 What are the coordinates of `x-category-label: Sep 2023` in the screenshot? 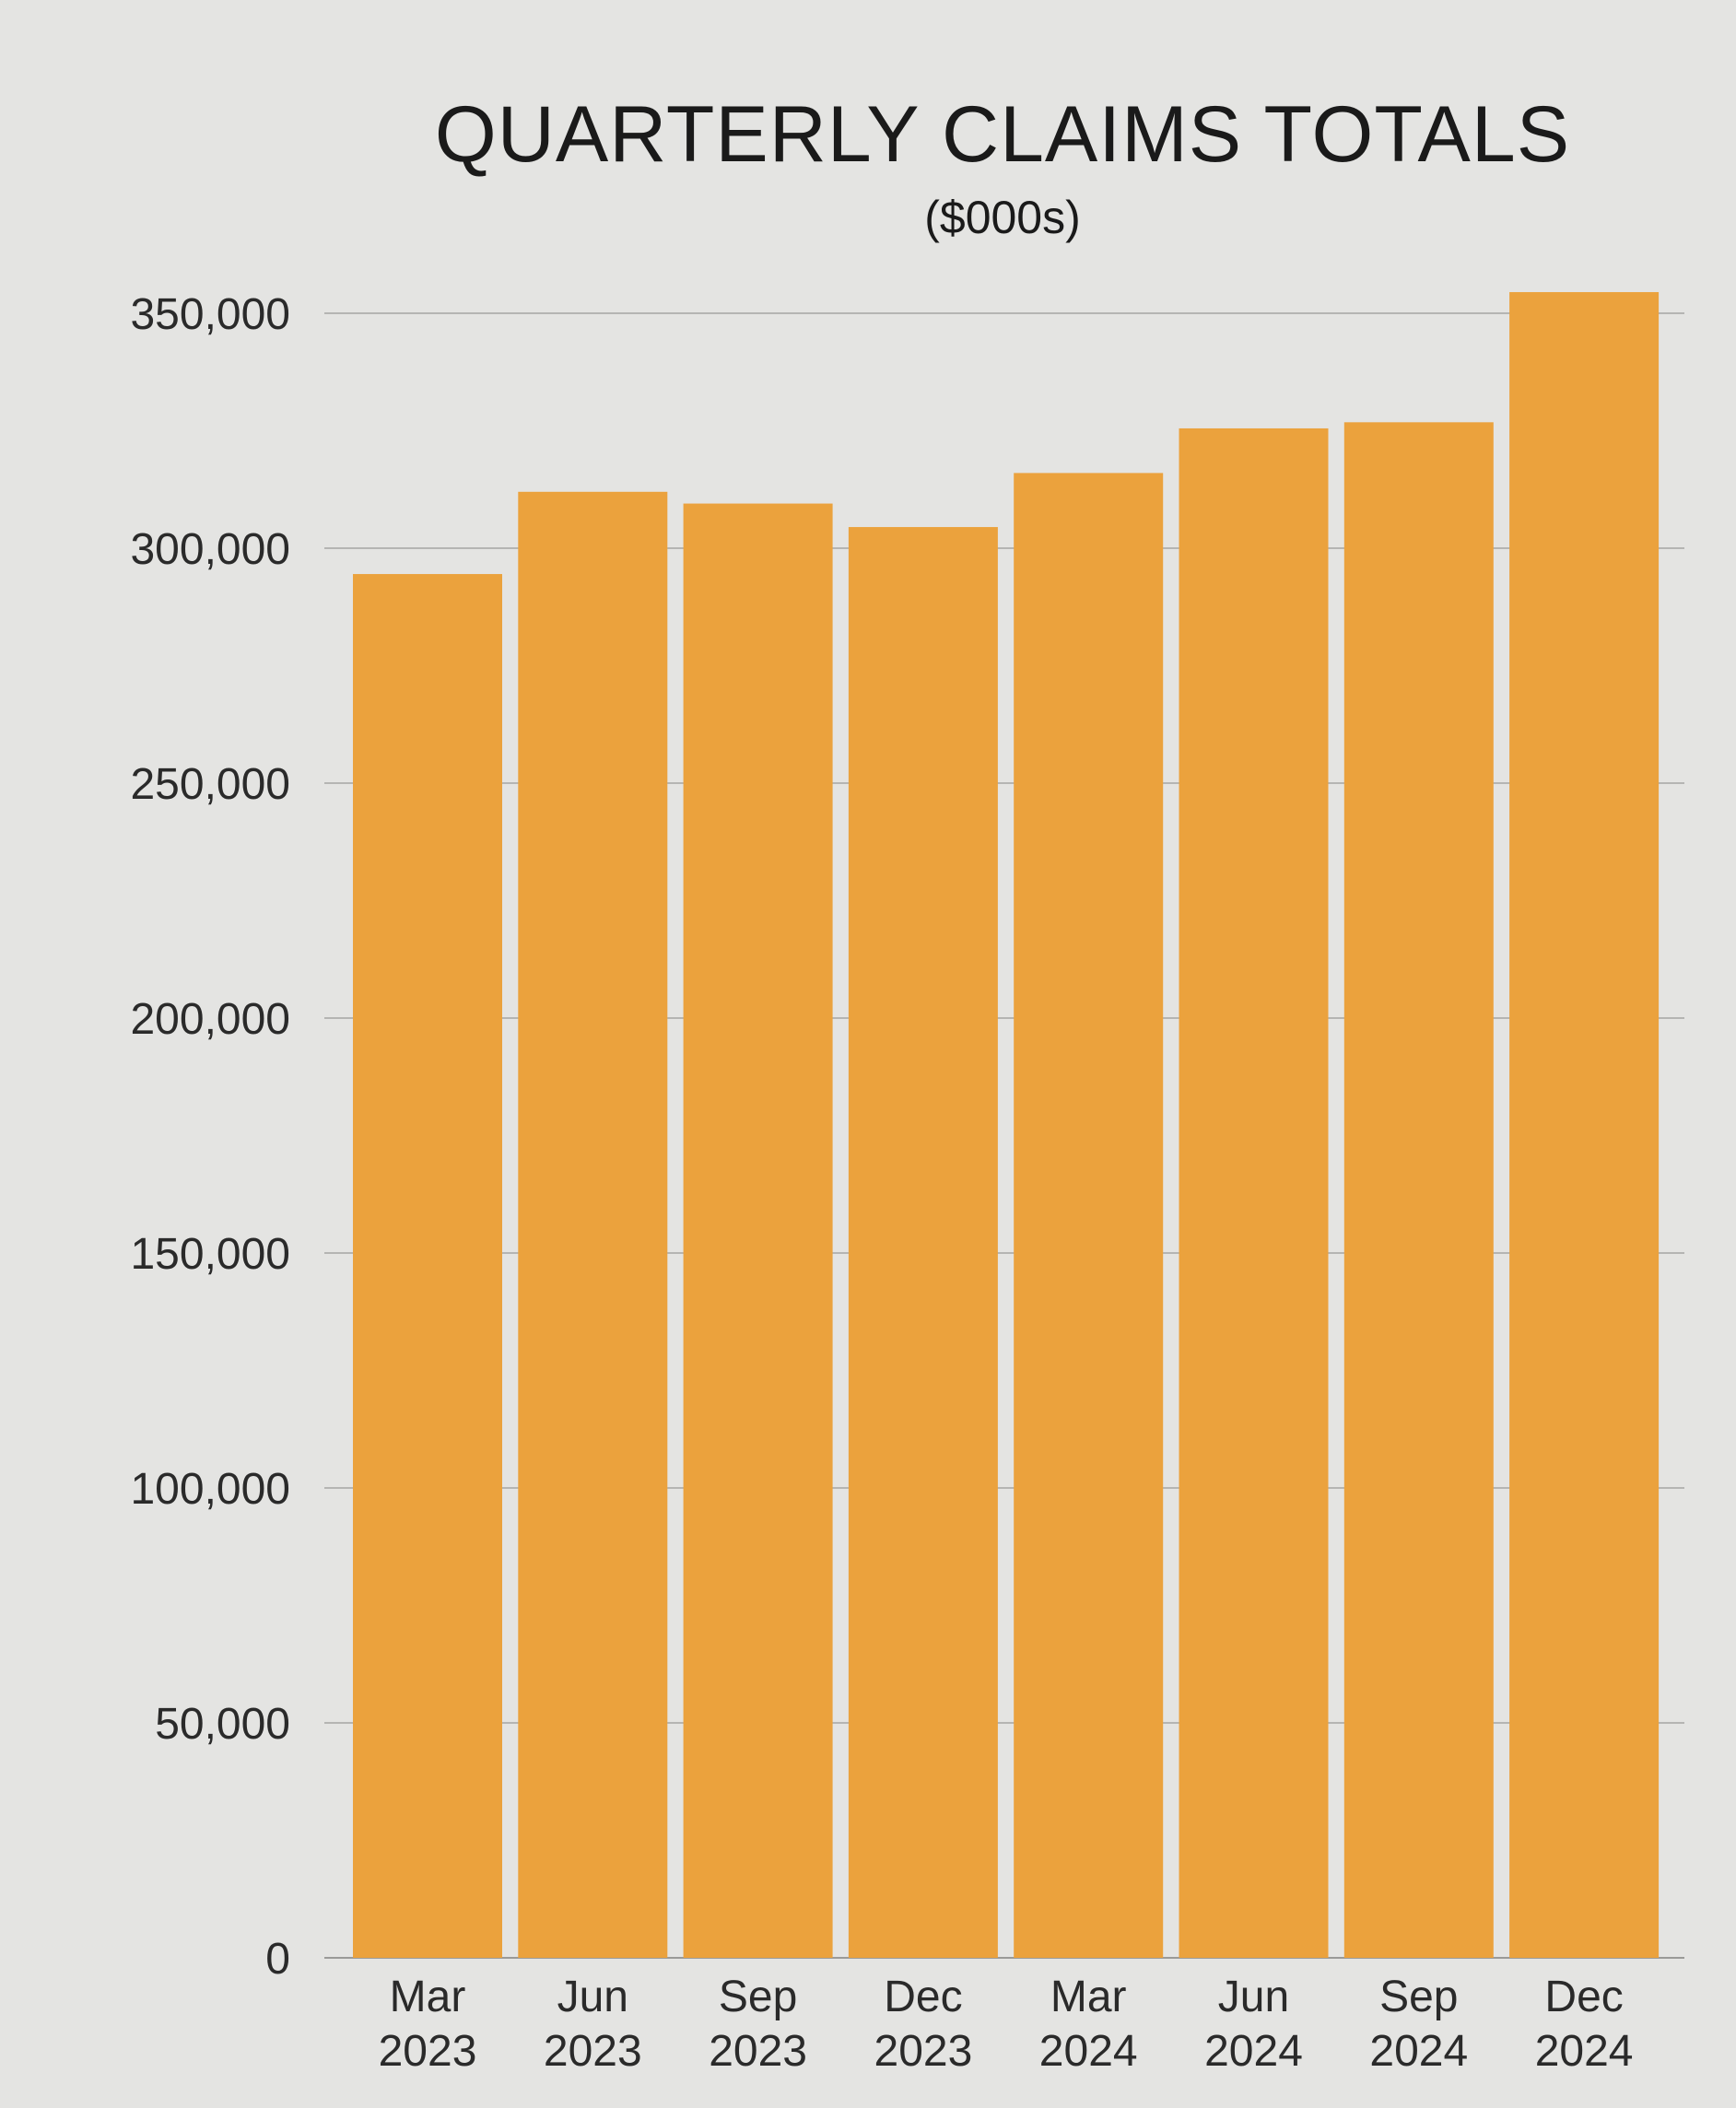 It's located at (758, 2025).